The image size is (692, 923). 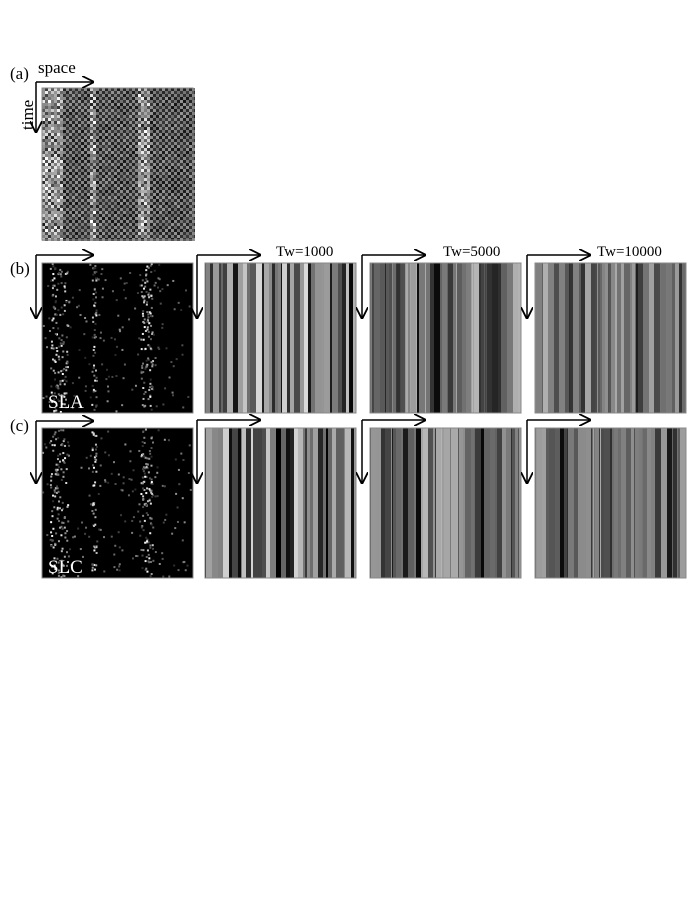 What do you see at coordinates (304, 252) in the screenshot?
I see `column-title-tw1000: Tw=1000` at bounding box center [304, 252].